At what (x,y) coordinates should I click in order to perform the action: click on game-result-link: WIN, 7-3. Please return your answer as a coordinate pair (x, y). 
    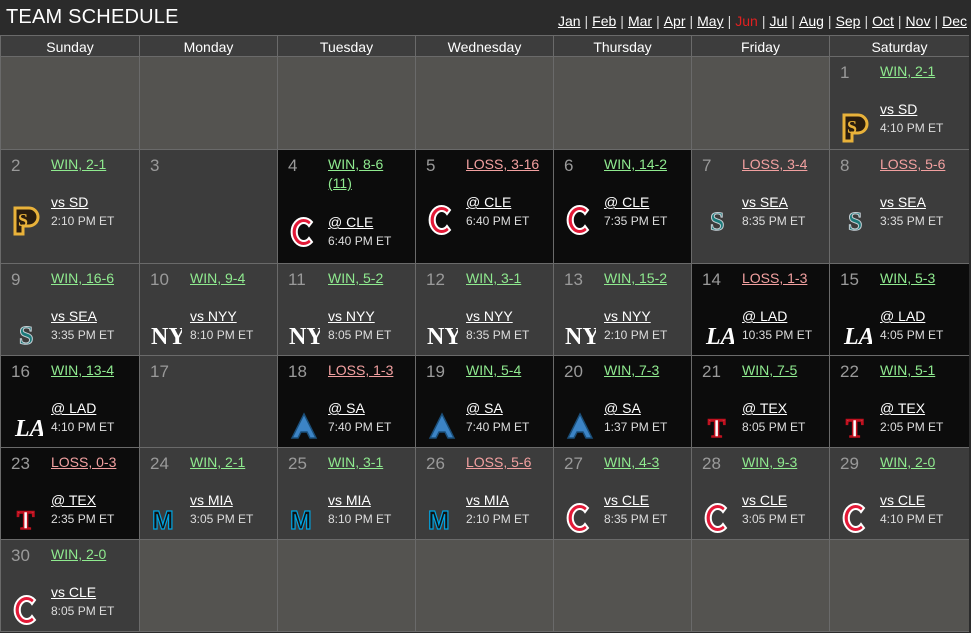
    Looking at the image, I should click on (632, 370).